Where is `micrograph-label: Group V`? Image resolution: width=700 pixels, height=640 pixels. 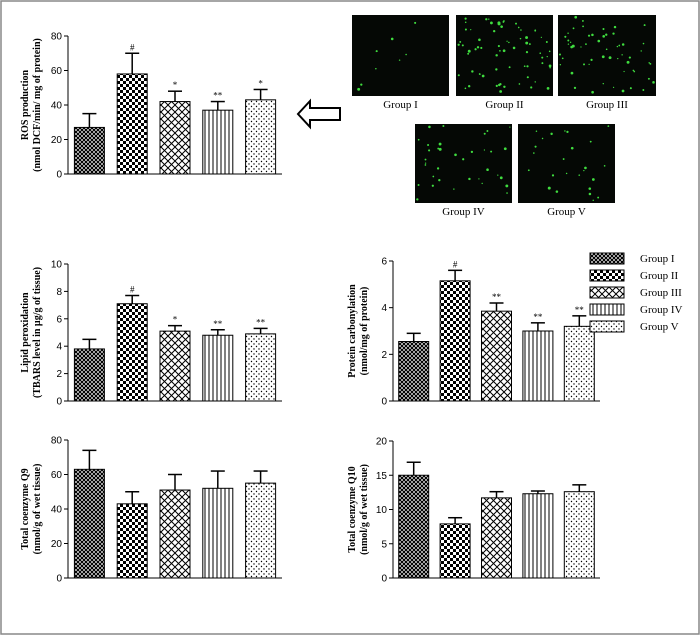 micrograph-label: Group V is located at coordinates (566, 212).